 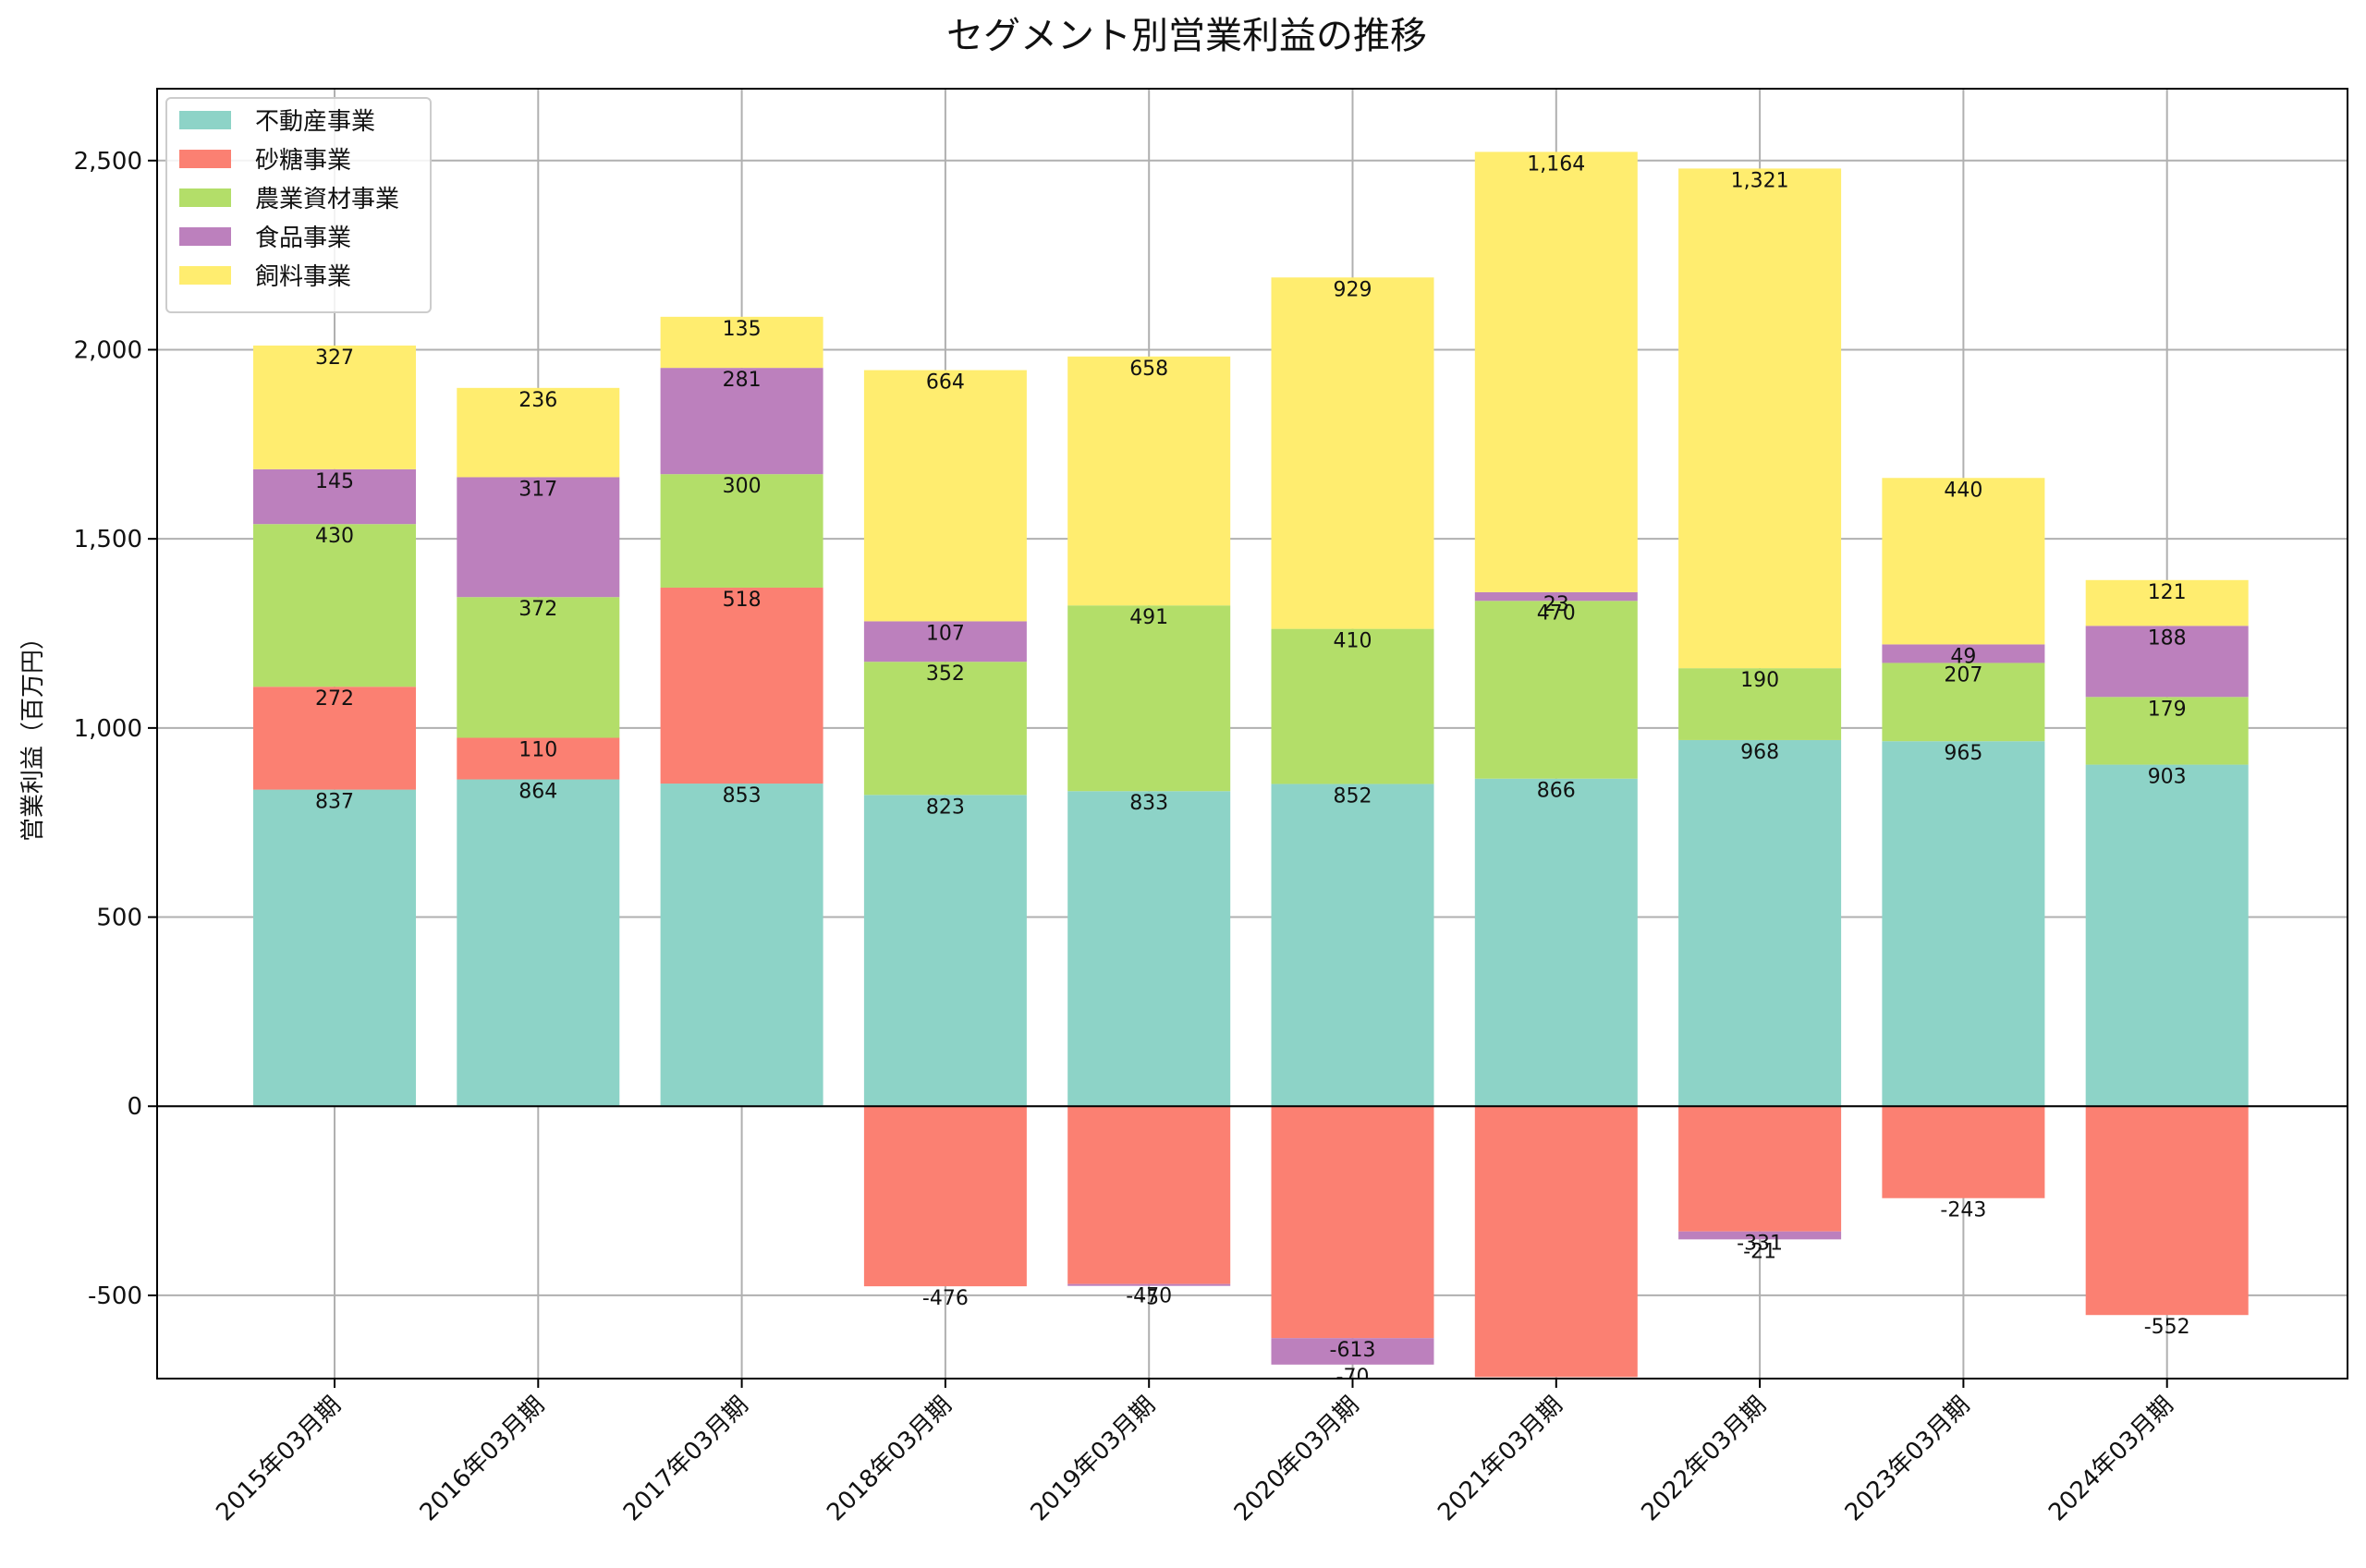 What do you see at coordinates (2111, 1459) in the screenshot?
I see `x-tick-label: 2024年03月期` at bounding box center [2111, 1459].